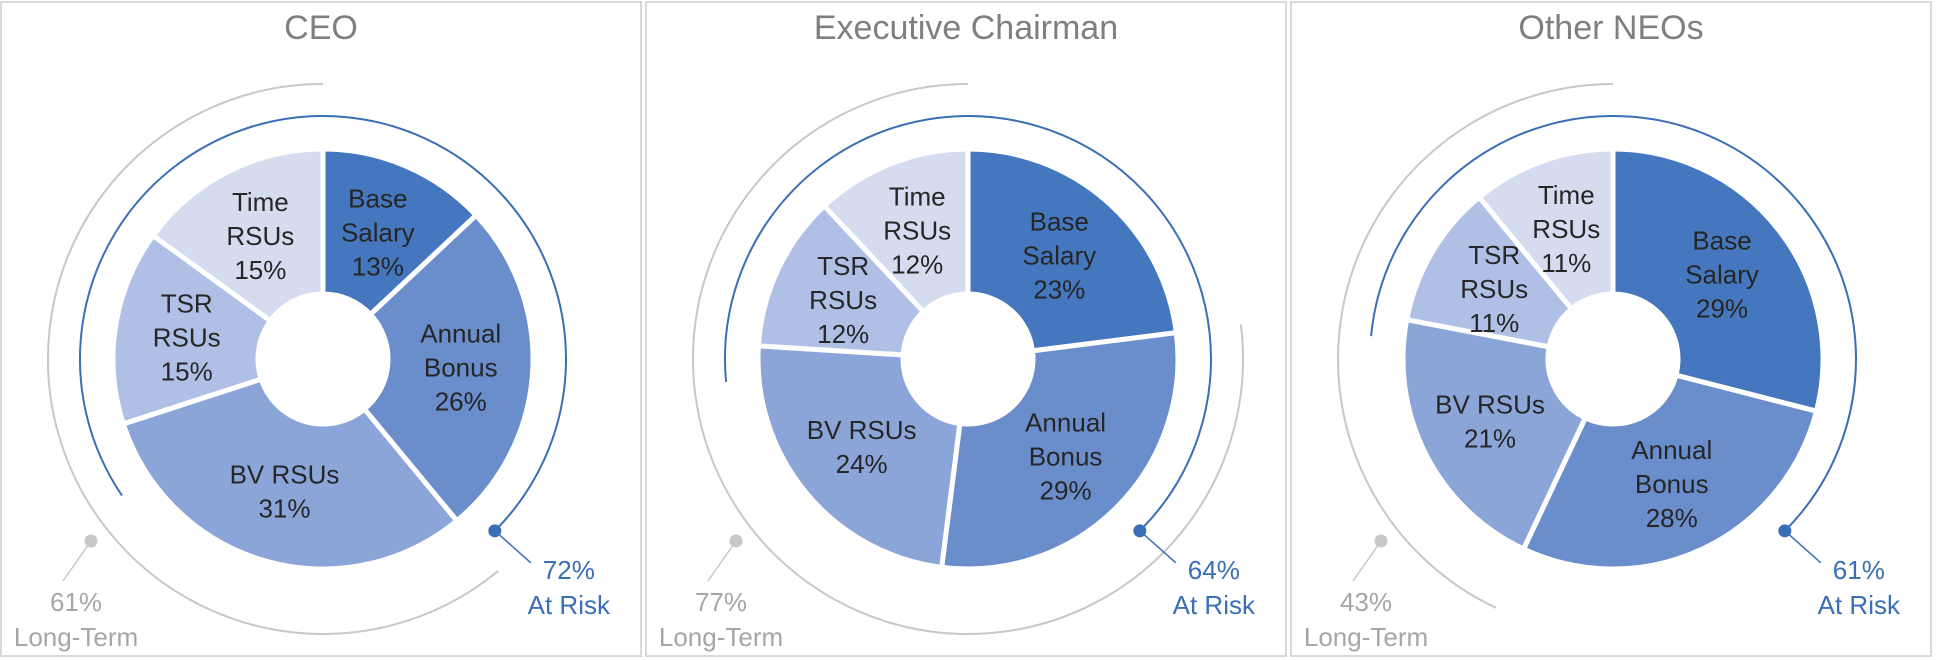 This screenshot has width=1936, height=660. Describe the element at coordinates (461, 402) in the screenshot. I see `slice-value-label: 26%` at that location.